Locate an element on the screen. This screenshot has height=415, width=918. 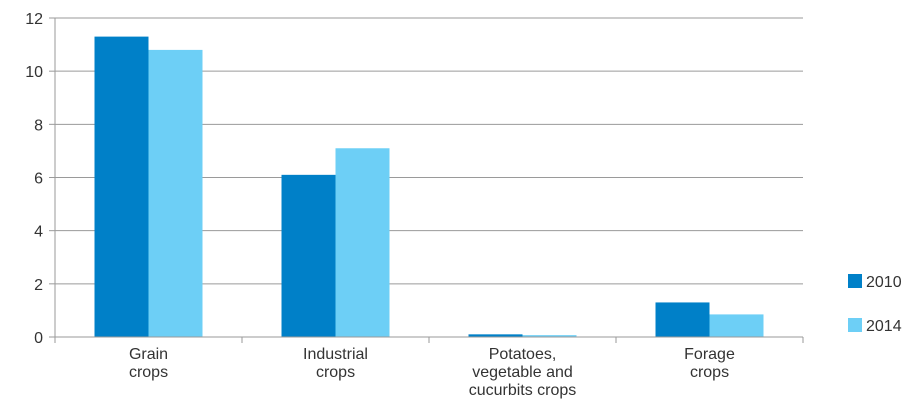
x-category-label-line: Forage is located at coordinates (709, 354).